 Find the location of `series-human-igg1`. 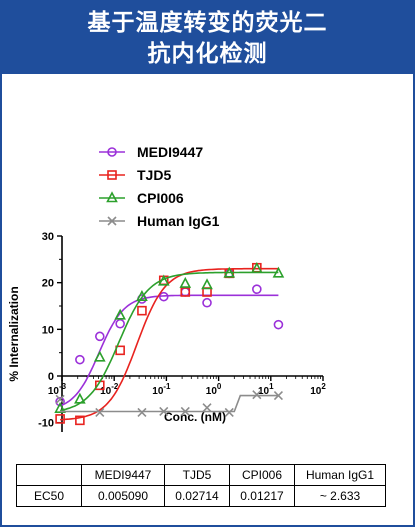

series-human-igg1 is located at coordinates (169, 403).